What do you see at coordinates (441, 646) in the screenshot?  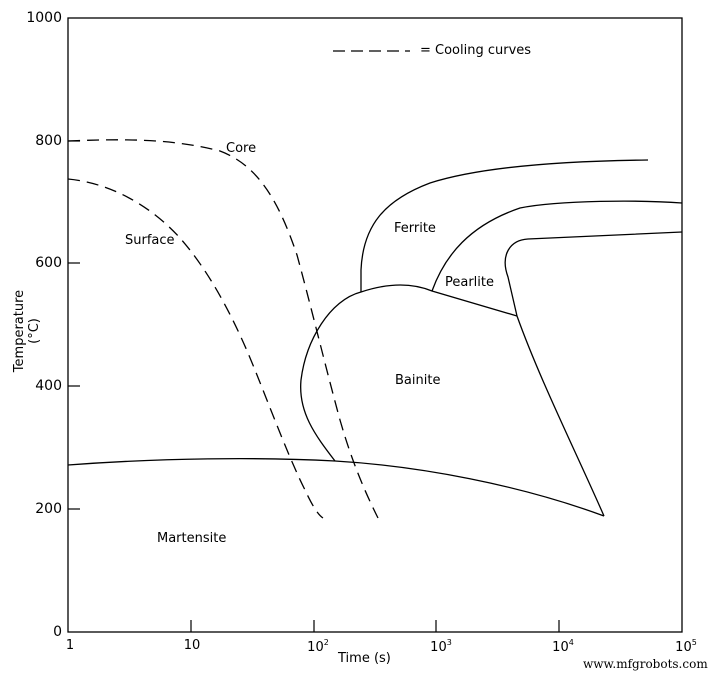 I see `x-tick-1000: 10³` at bounding box center [441, 646].